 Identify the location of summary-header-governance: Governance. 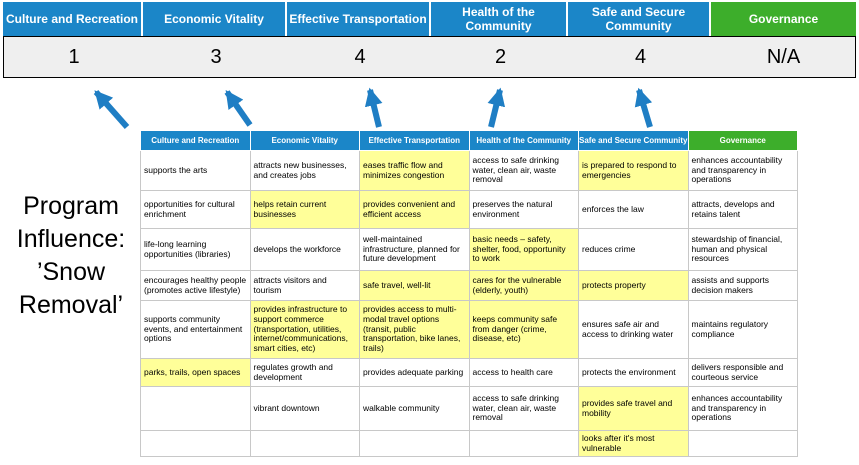
(783, 19).